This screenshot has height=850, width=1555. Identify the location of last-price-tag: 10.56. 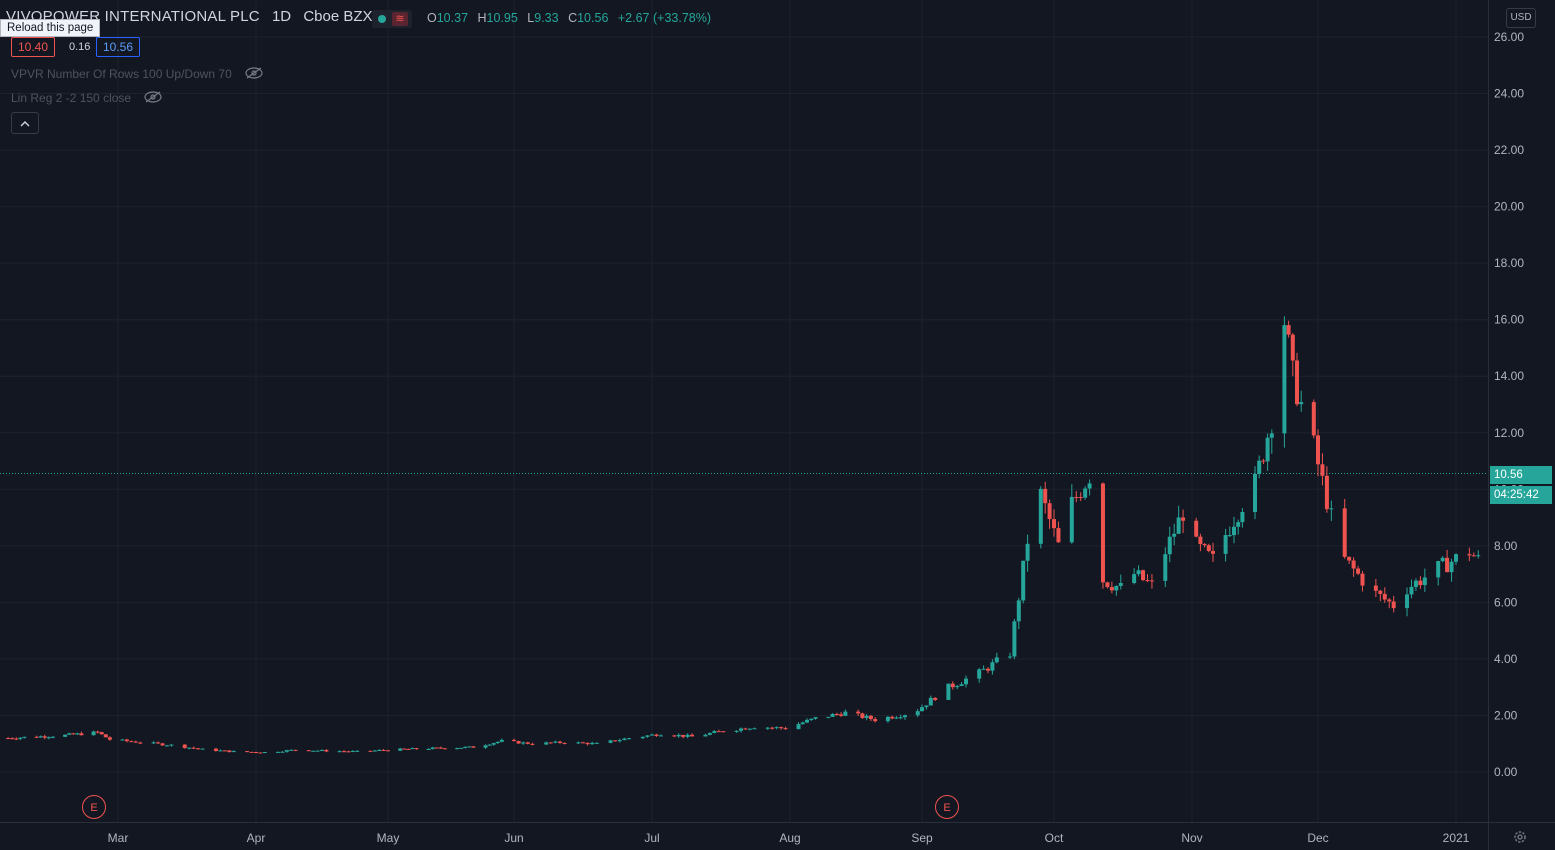
(1521, 475).